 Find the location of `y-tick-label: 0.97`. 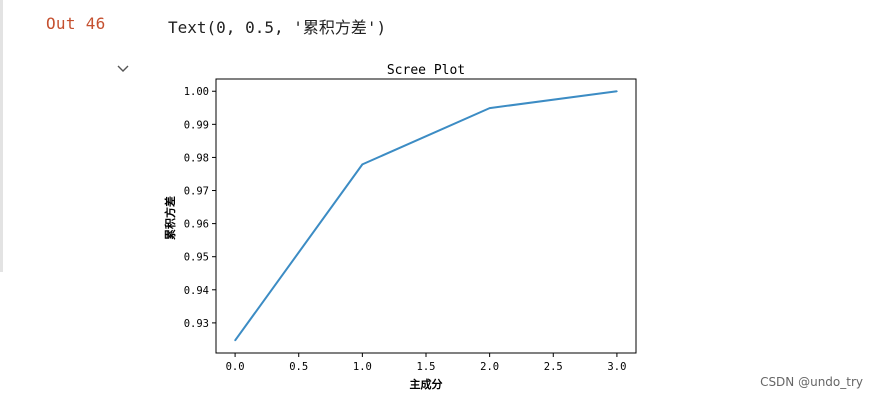

y-tick-label: 0.97 is located at coordinates (196, 192).